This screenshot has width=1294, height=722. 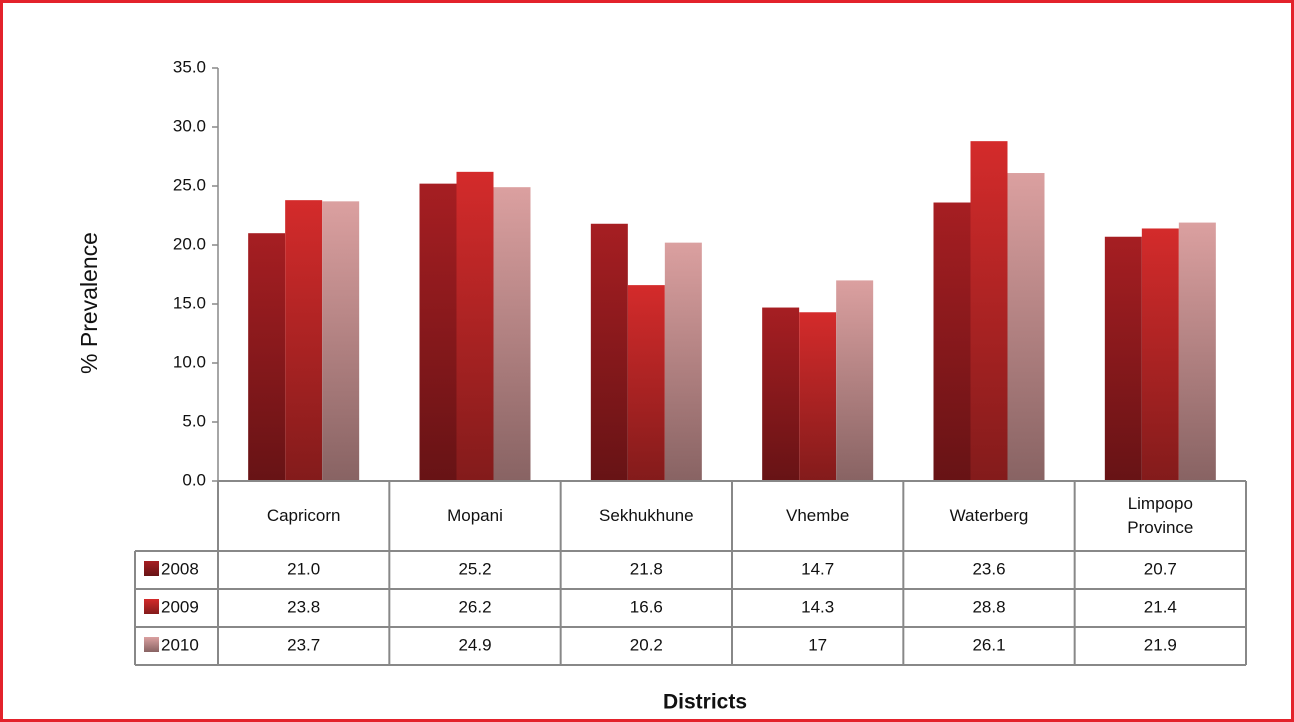 I want to click on data-label: 21.9, so click(x=1160, y=644).